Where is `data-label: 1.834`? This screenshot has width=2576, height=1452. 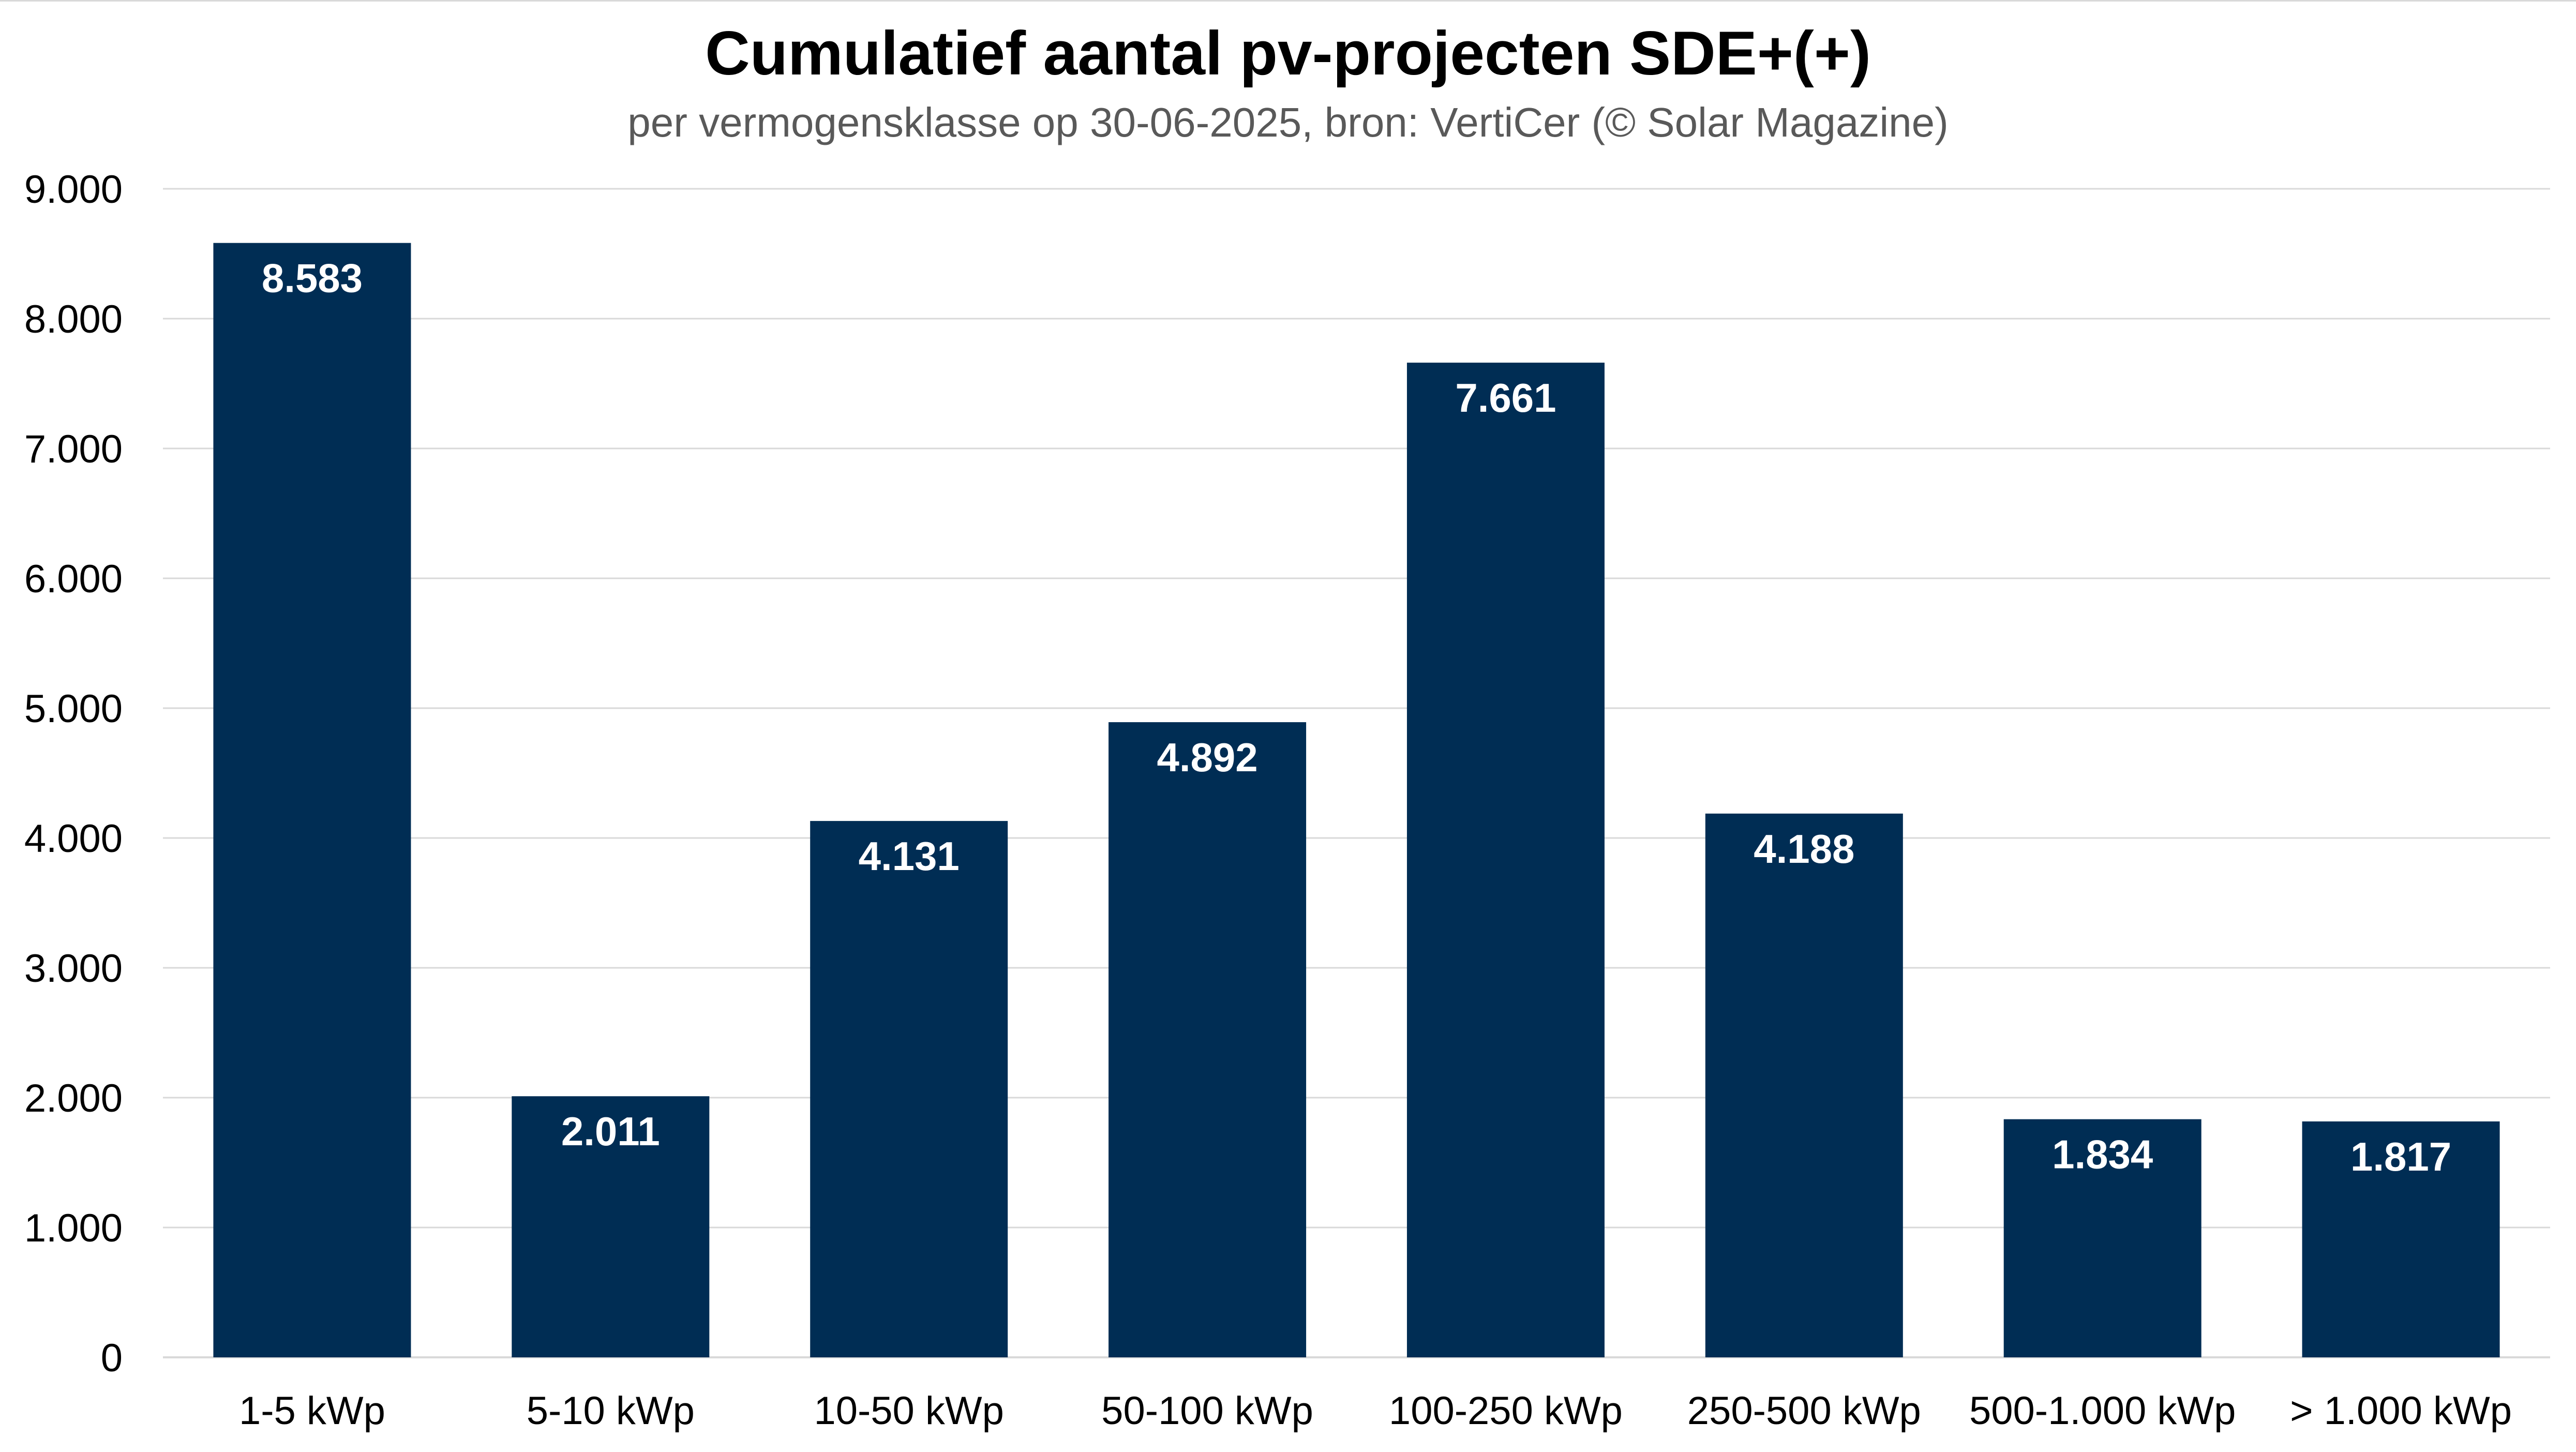 data-label: 1.834 is located at coordinates (2102, 1154).